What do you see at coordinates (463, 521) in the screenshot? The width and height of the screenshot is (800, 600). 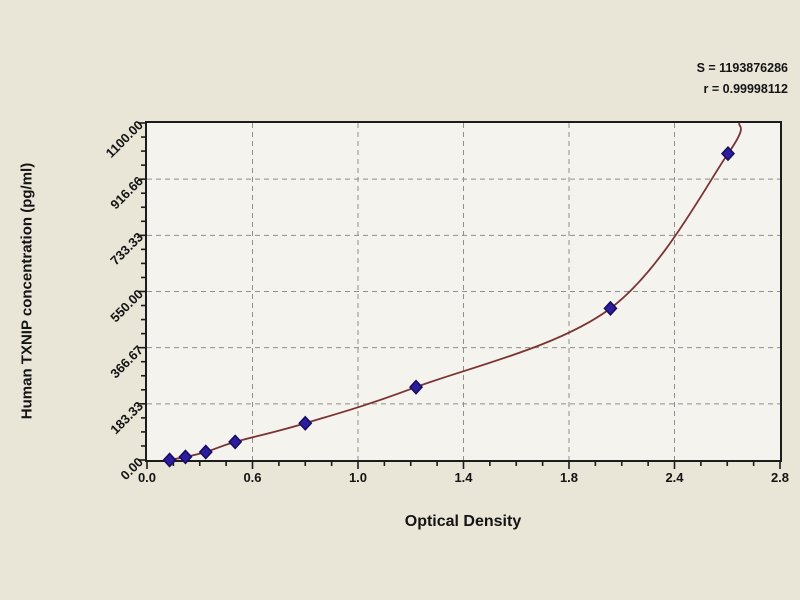 I see `x-axis-title: Optical Density` at bounding box center [463, 521].